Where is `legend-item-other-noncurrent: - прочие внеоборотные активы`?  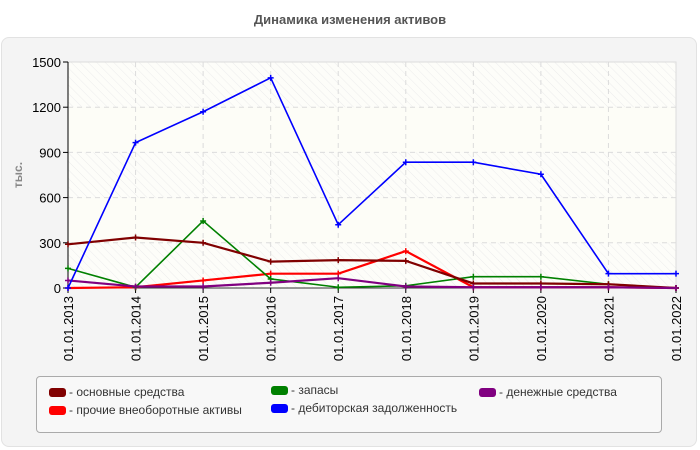
legend-item-other-noncurrent: - прочие внеоборотные активы is located at coordinates (145, 410).